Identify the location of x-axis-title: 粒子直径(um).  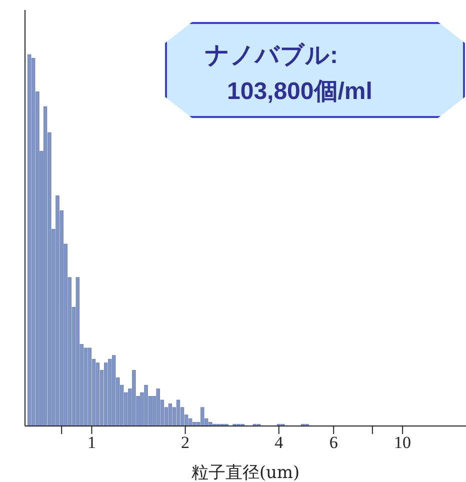
(245, 472).